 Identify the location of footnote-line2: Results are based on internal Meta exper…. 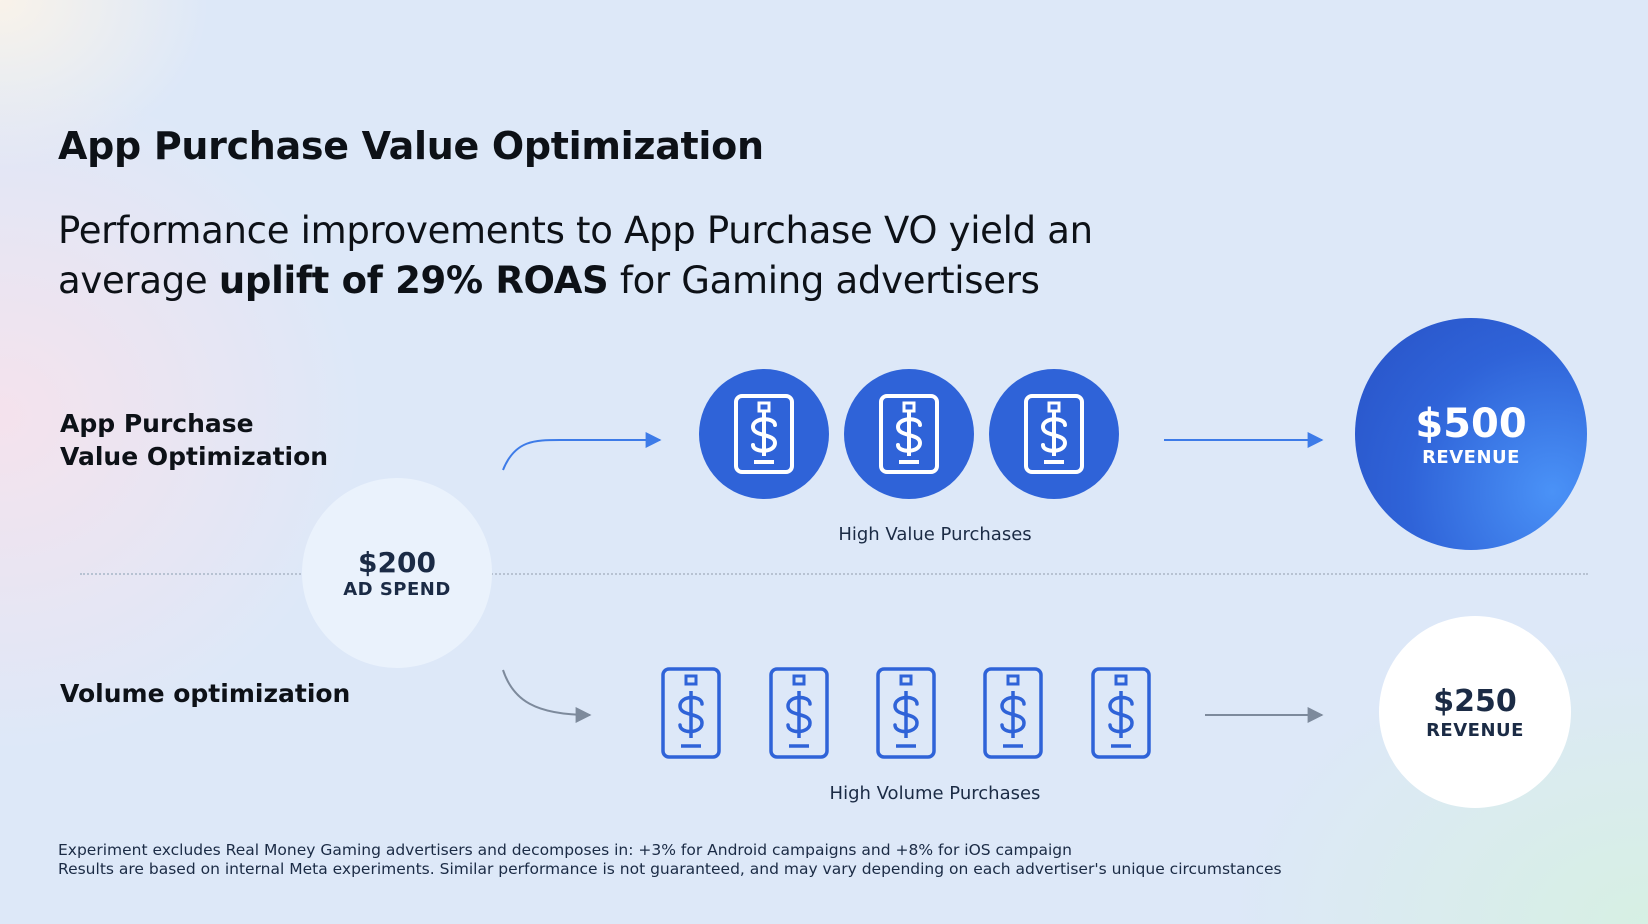
(670, 869).